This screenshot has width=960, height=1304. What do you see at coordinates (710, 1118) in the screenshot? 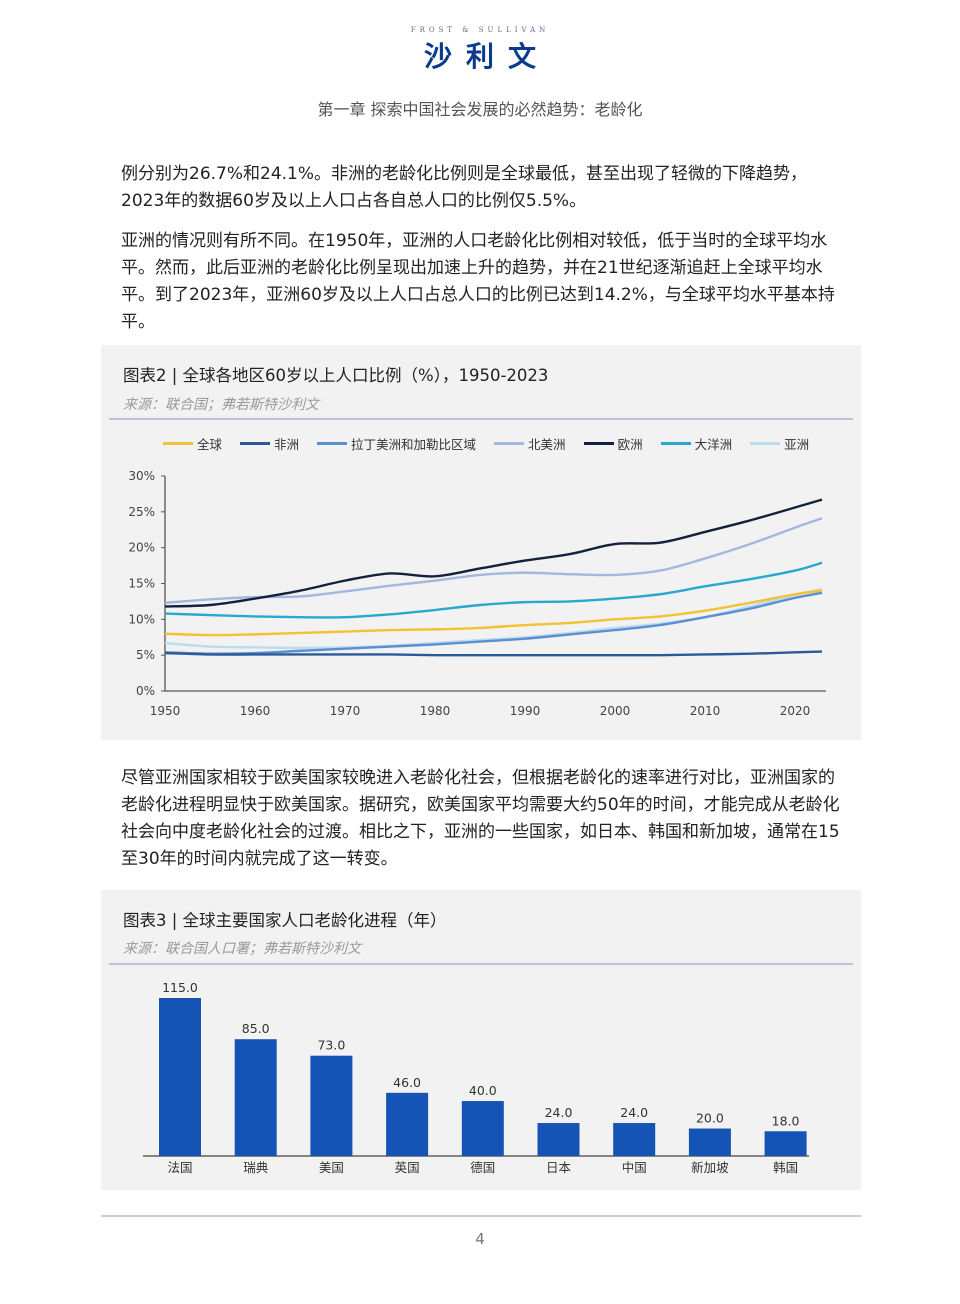
I see `bar-value-label: 20.0` at bounding box center [710, 1118].